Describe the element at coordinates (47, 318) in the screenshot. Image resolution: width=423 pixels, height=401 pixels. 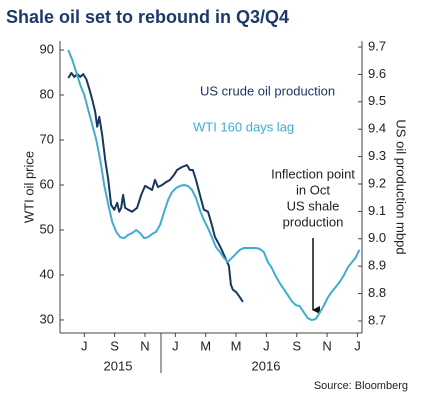
I see `y-tick-label: 30` at that location.